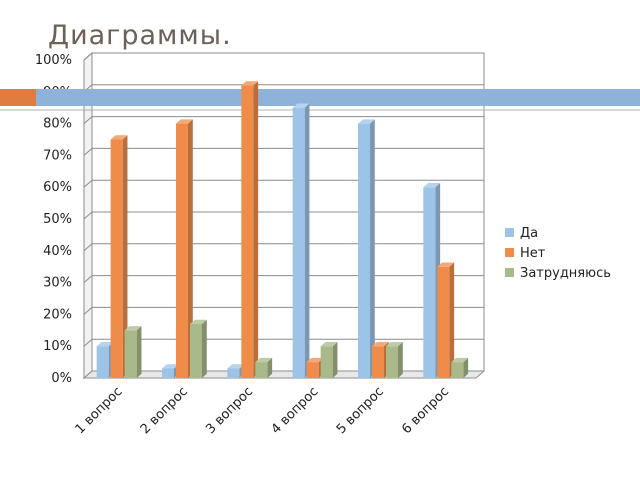  What do you see at coordinates (53, 60) in the screenshot?
I see `y-tick-label: 100%` at bounding box center [53, 60].